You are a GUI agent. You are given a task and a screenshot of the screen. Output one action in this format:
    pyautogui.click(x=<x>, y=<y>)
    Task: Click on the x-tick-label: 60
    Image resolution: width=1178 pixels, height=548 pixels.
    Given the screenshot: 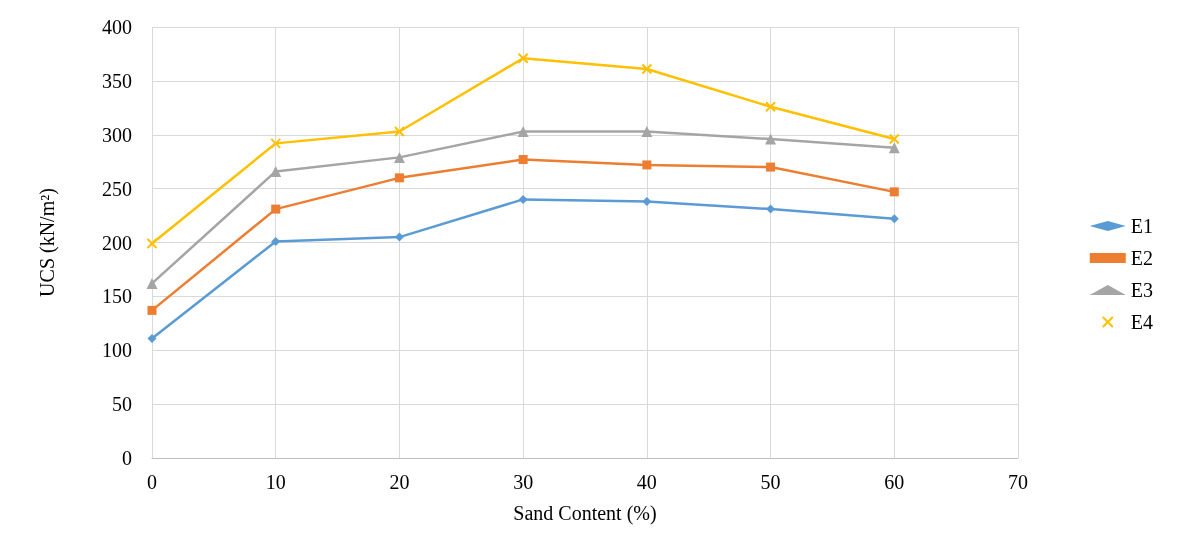 What is the action you would take?
    pyautogui.click(x=894, y=482)
    